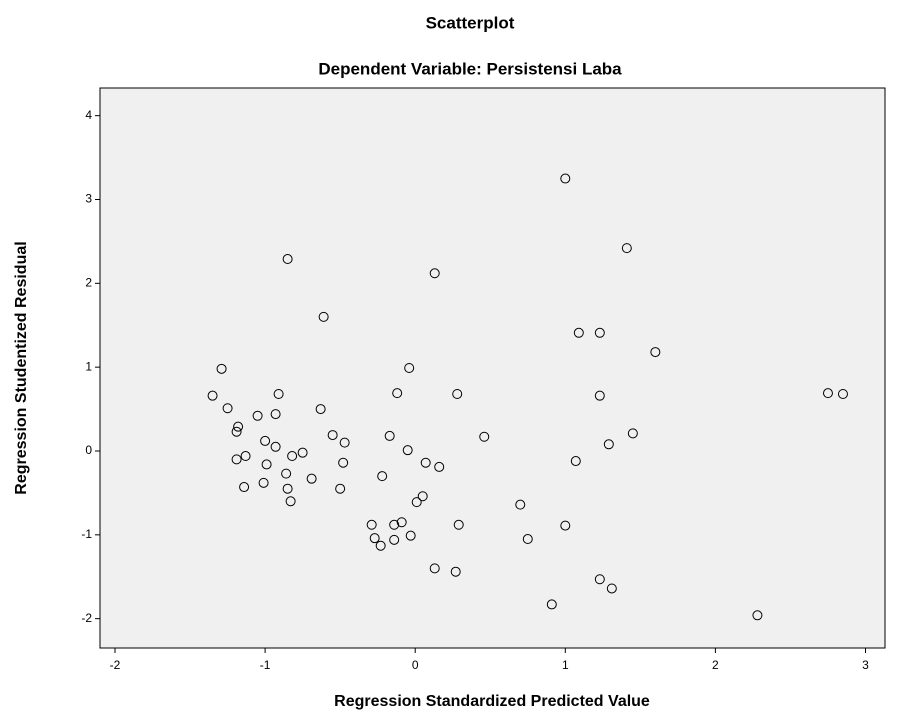  Describe the element at coordinates (715, 665) in the screenshot. I see `x-tick-label: 2` at that location.